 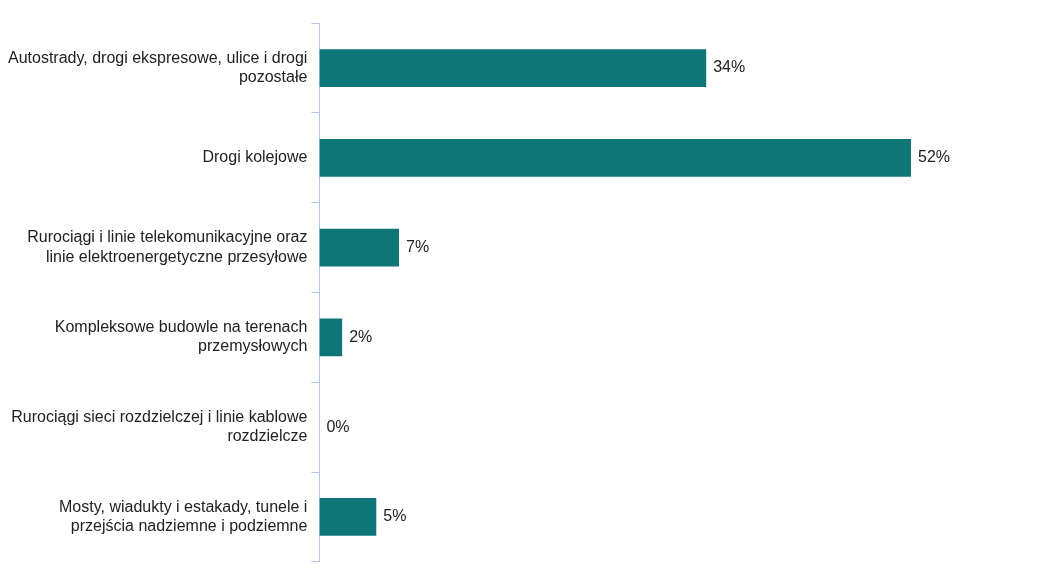 I want to click on y-tick-label: Drogi kolejowe, so click(x=255, y=157).